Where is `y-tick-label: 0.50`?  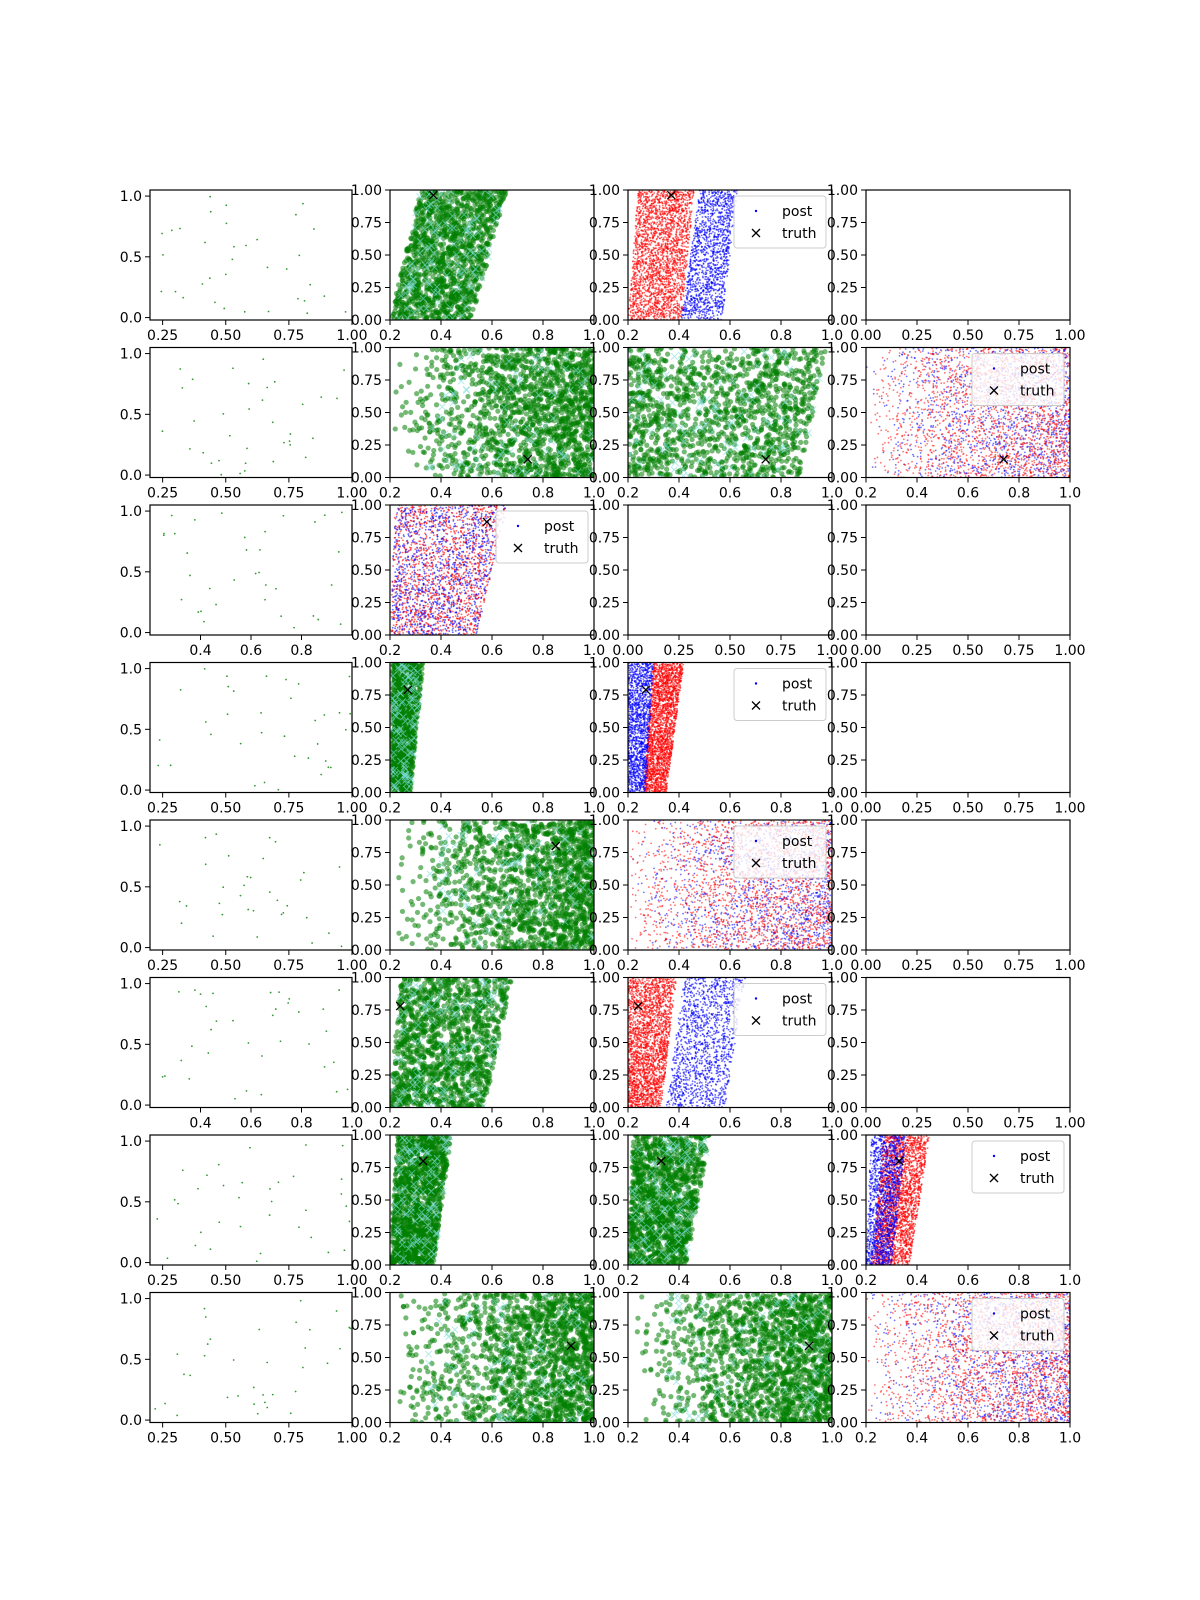
y-tick-label: 0.50 is located at coordinates (366, 256).